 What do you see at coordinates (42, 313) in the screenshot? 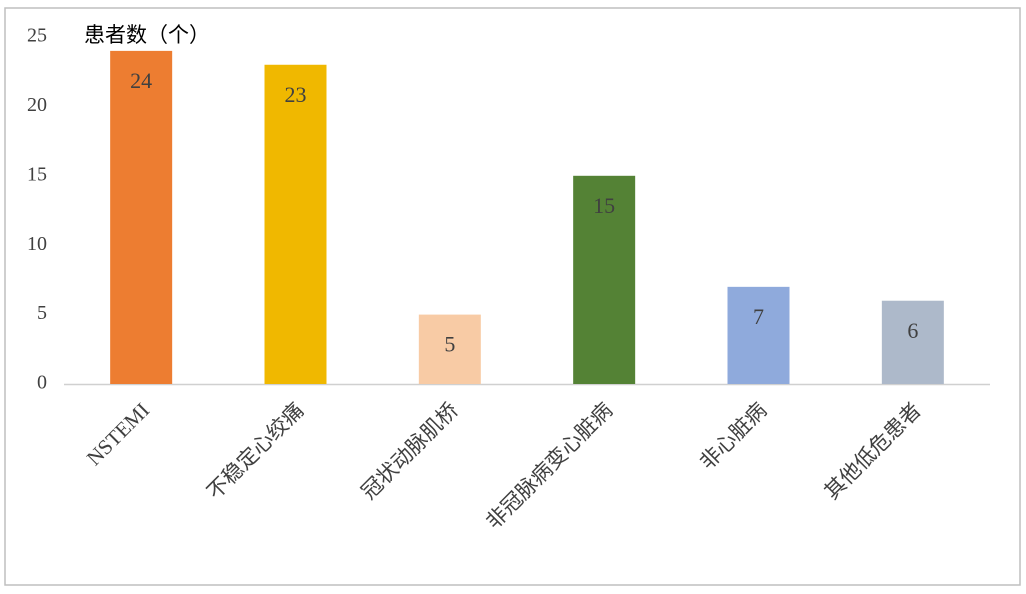
I see `y-tick-label: 5` at bounding box center [42, 313].